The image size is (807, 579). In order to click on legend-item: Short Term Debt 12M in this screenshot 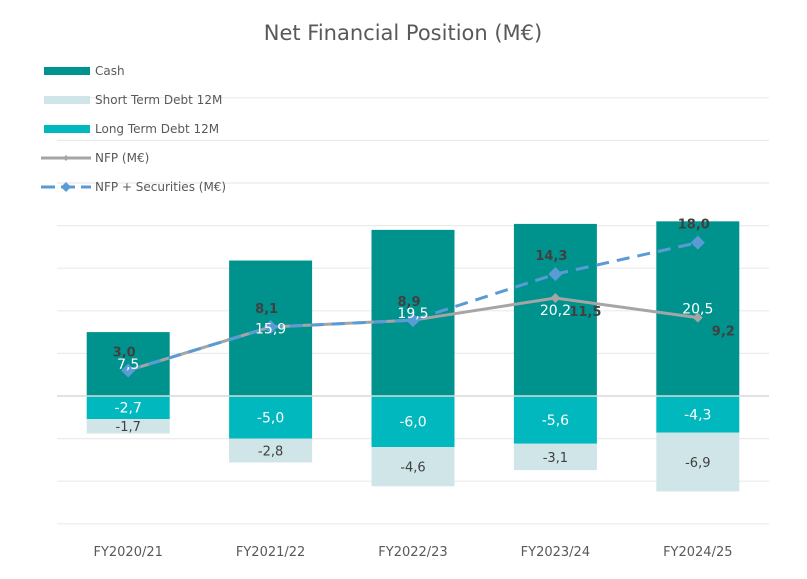, I will do `click(133, 100)`.